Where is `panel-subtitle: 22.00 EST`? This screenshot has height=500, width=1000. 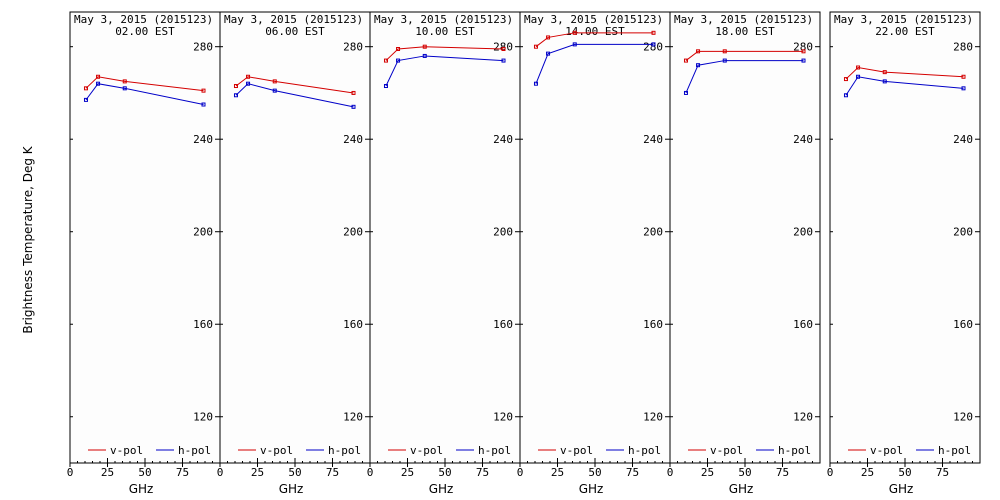 panel-subtitle: 22.00 EST is located at coordinates (905, 31).